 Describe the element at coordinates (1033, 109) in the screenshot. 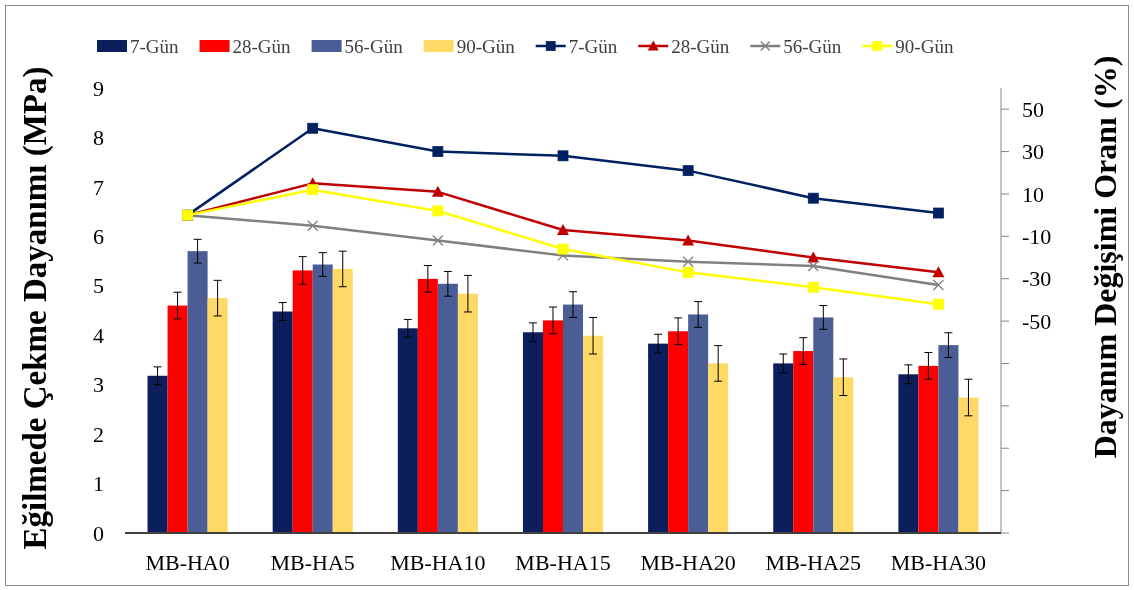

I see `y2-tick-label: 50` at that location.